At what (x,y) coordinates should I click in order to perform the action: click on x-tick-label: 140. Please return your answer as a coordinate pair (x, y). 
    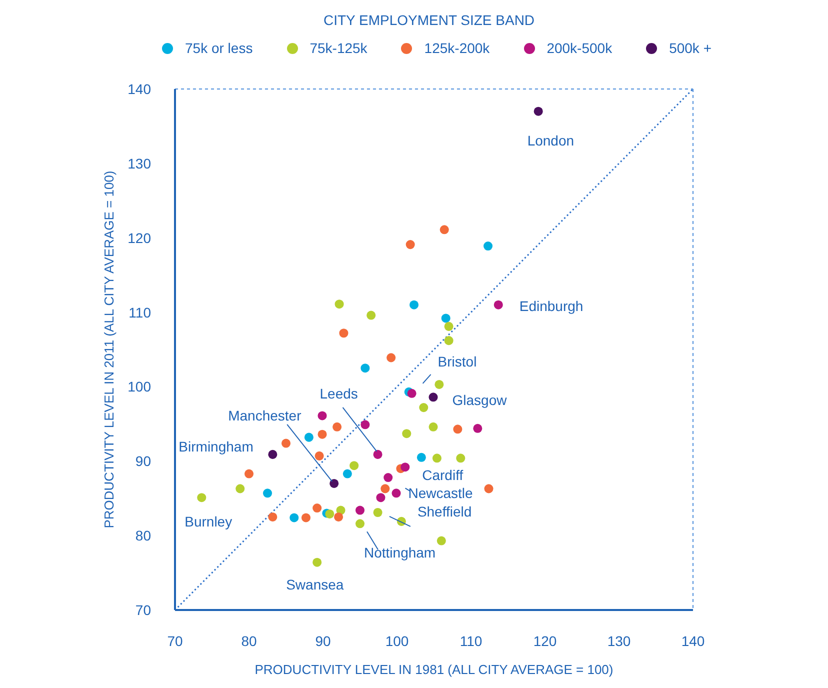
    Looking at the image, I should click on (693, 640).